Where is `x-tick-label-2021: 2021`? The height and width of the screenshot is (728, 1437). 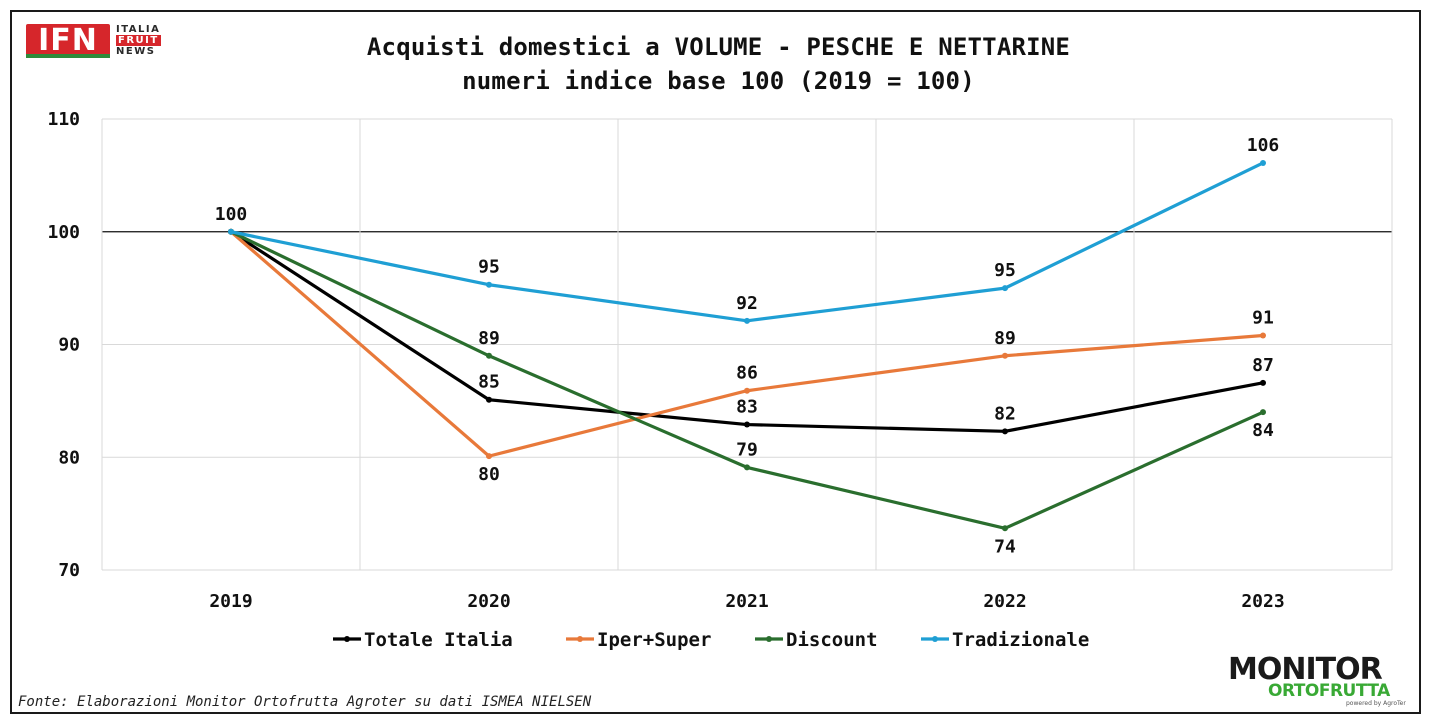
x-tick-label-2021: 2021 is located at coordinates (746, 601).